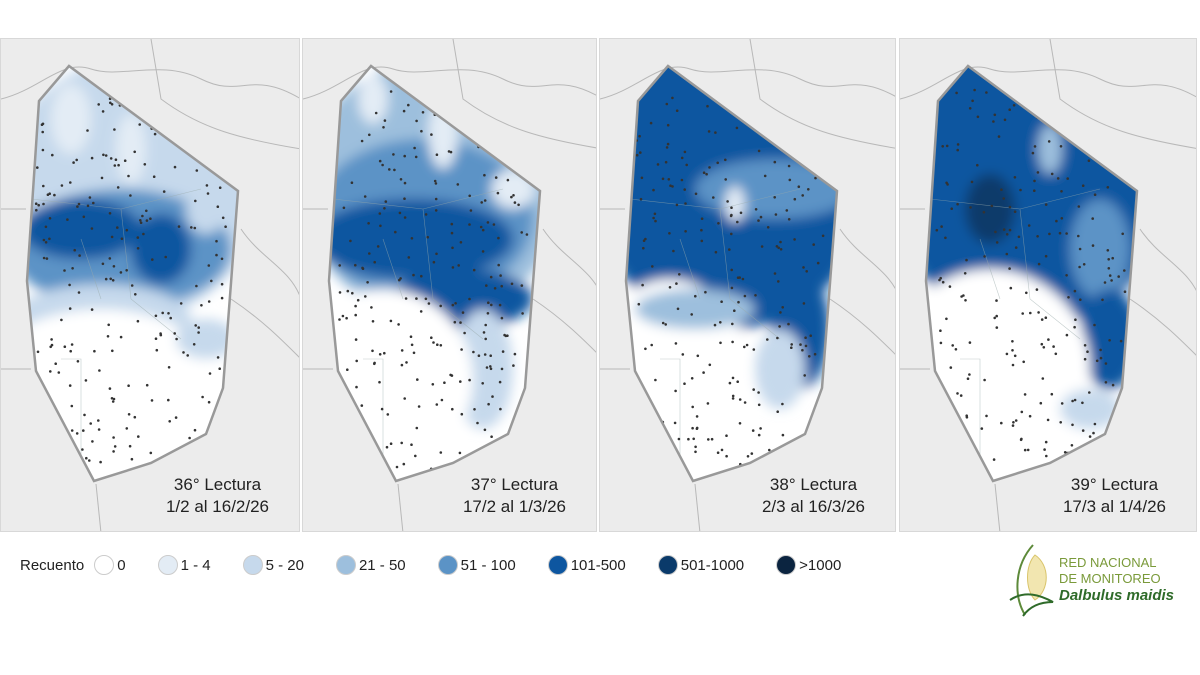 This screenshot has width=1200, height=675. Describe the element at coordinates (52, 565) in the screenshot. I see `legend-title: Recuento` at that location.